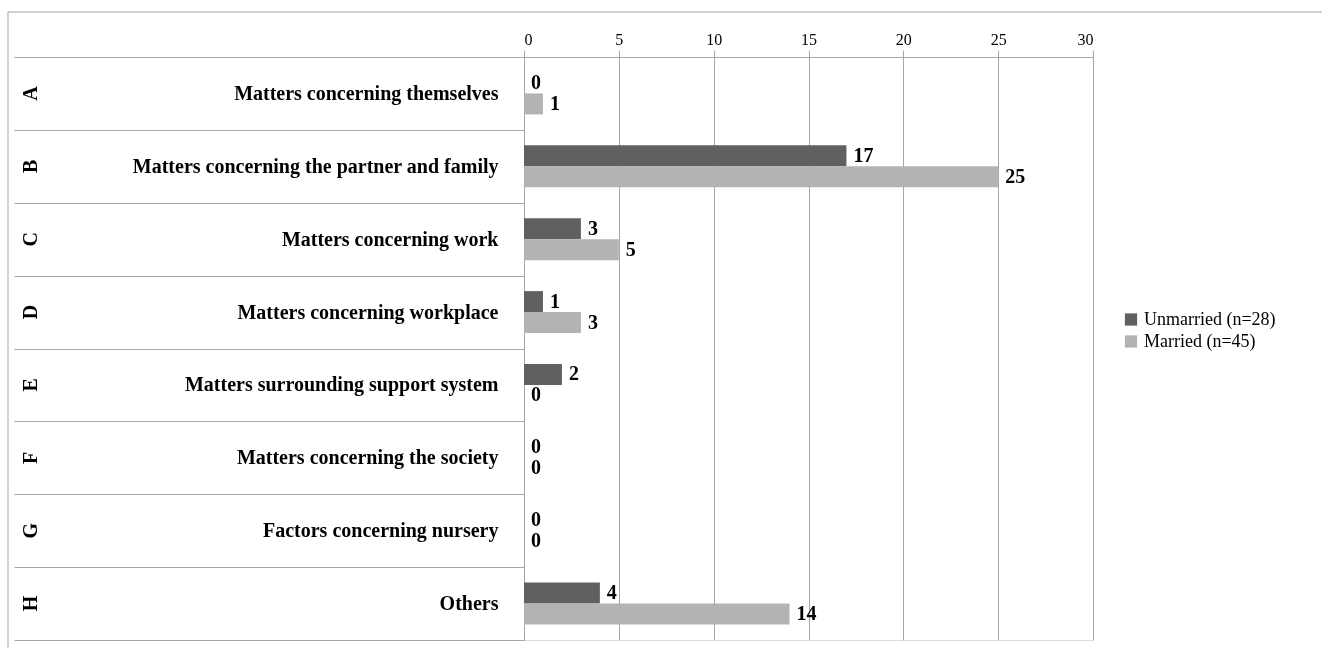 The image size is (1322, 648). I want to click on x-tick-label: 10, so click(714, 39).